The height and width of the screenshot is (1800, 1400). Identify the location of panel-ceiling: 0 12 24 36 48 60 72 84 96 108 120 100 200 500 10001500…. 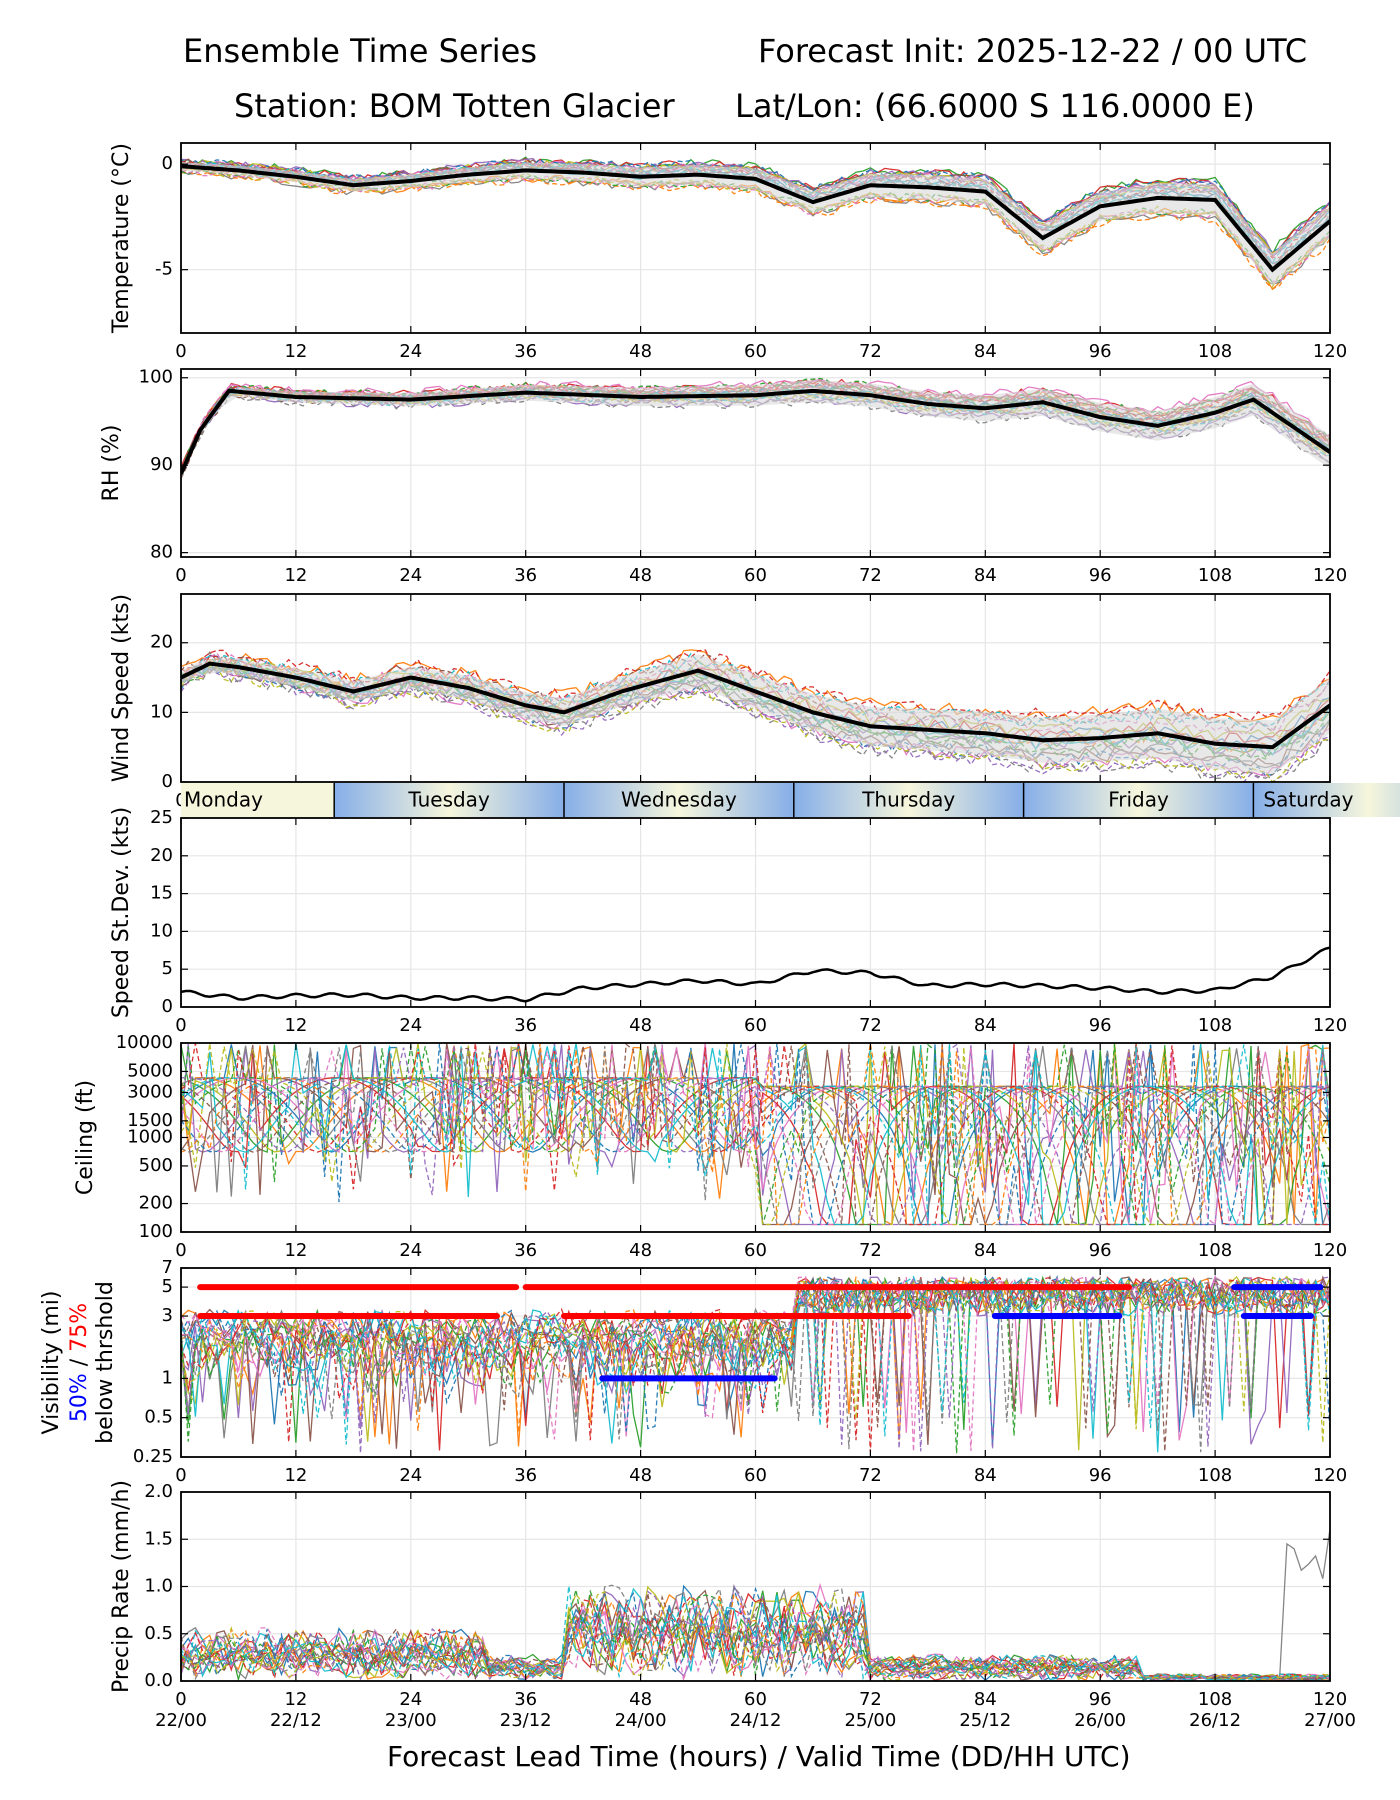
(710, 1146).